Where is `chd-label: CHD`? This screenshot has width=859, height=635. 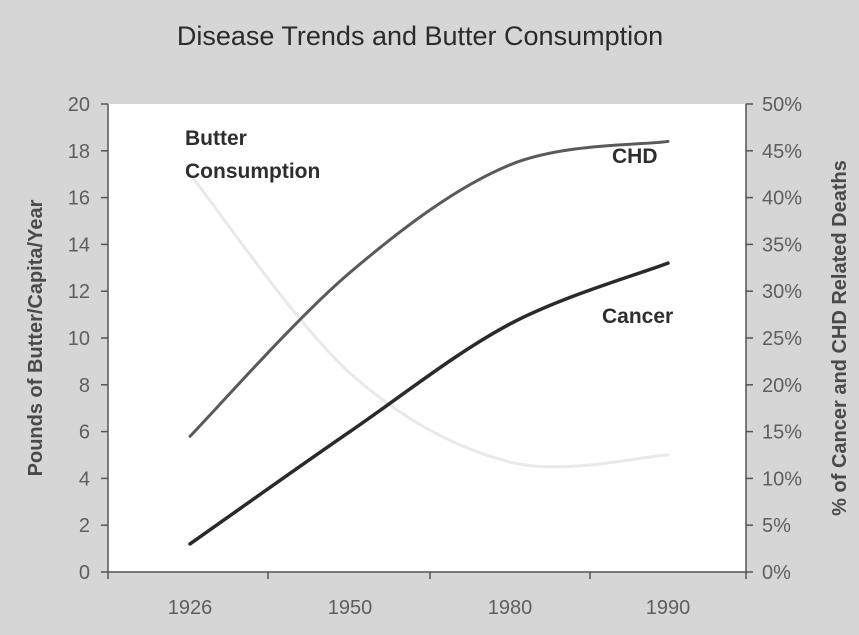
chd-label: CHD is located at coordinates (635, 156).